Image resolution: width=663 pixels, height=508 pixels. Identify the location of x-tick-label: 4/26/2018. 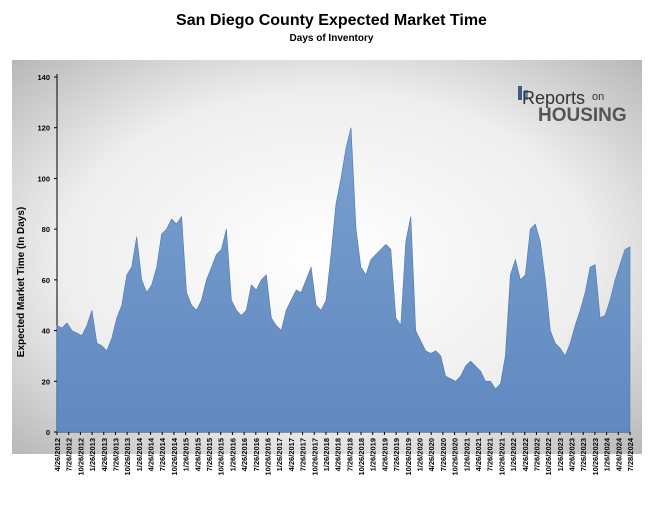
(338, 454).